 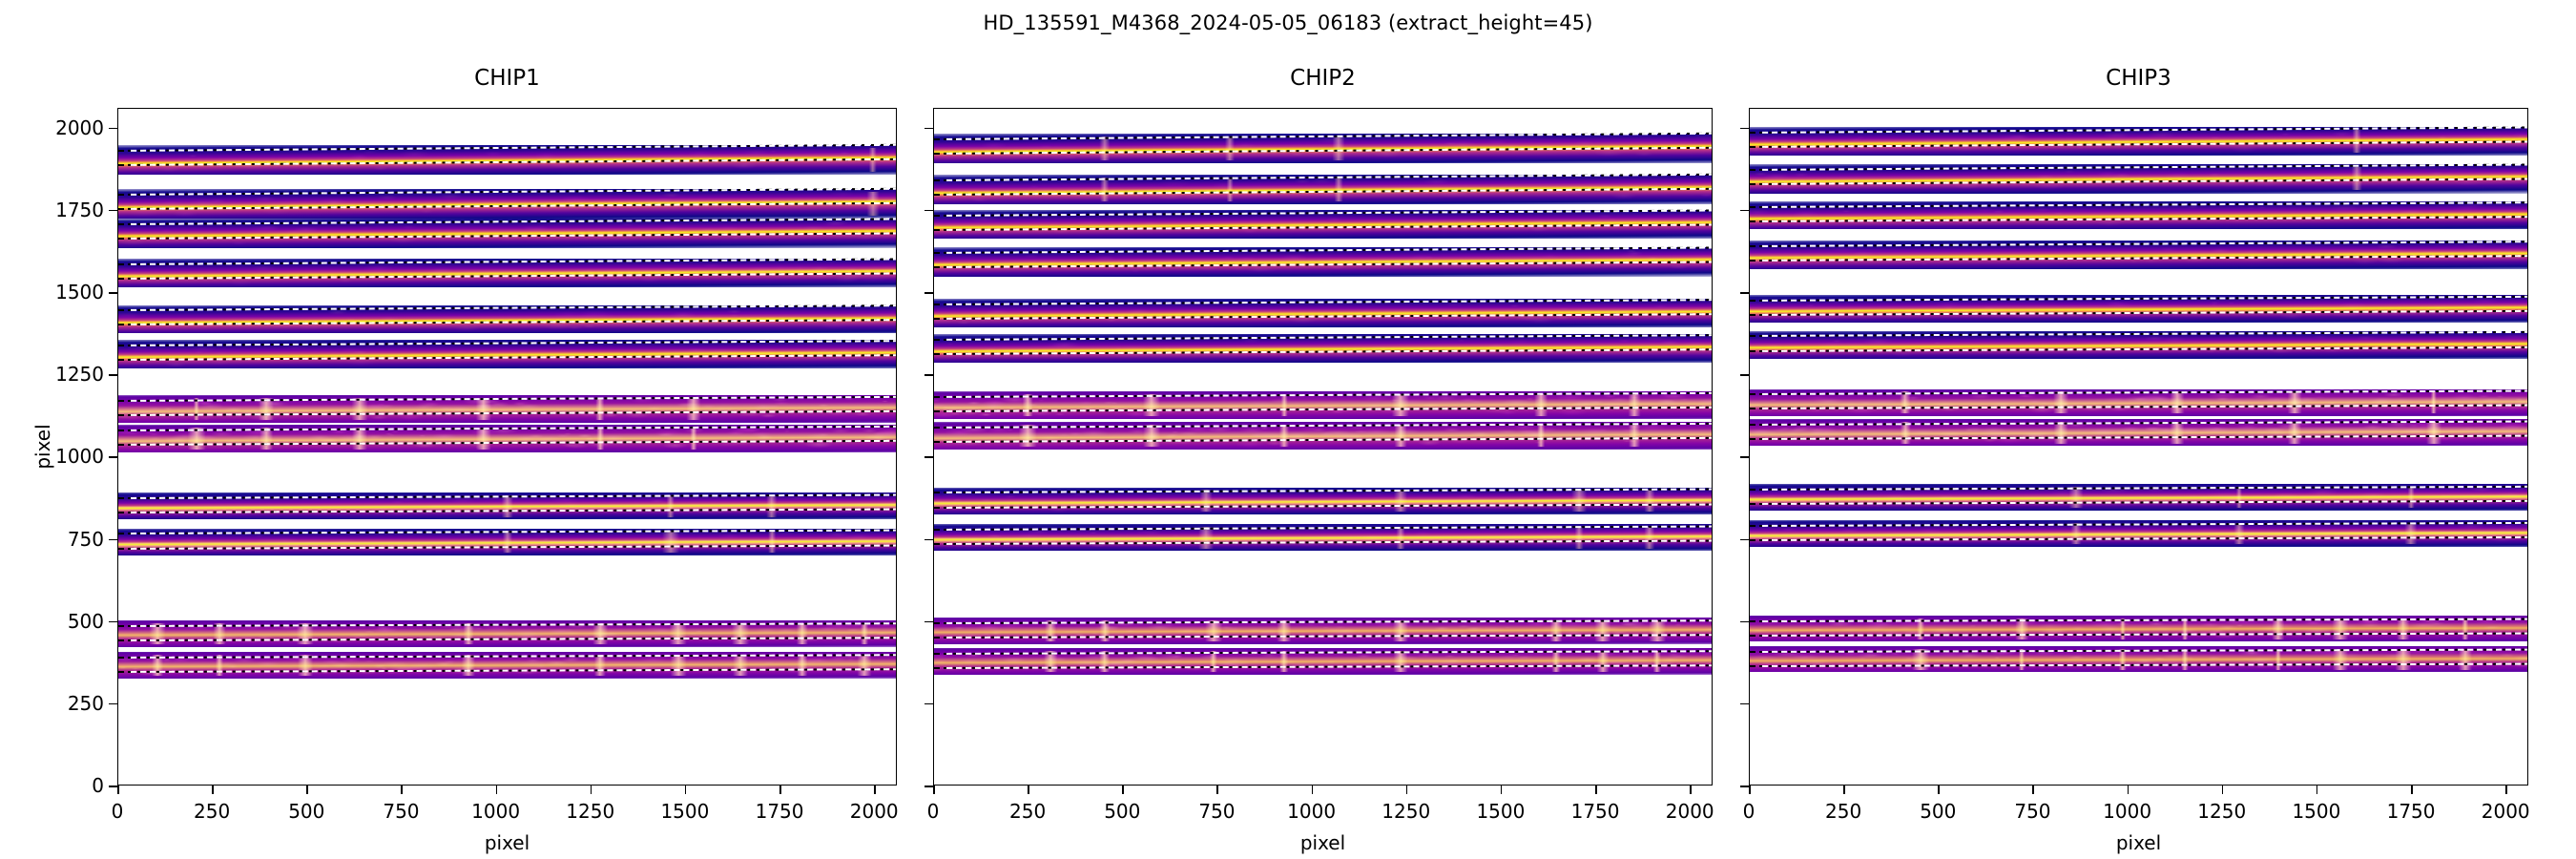 I want to click on x-axis-label: pixel, so click(x=2138, y=842).